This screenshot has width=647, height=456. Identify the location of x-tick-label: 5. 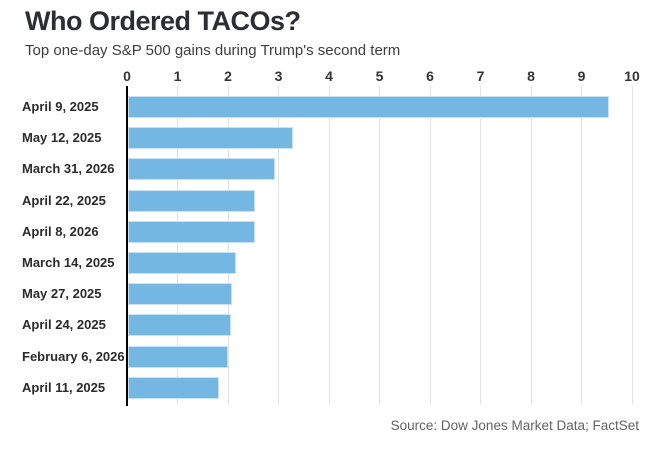
(379, 76).